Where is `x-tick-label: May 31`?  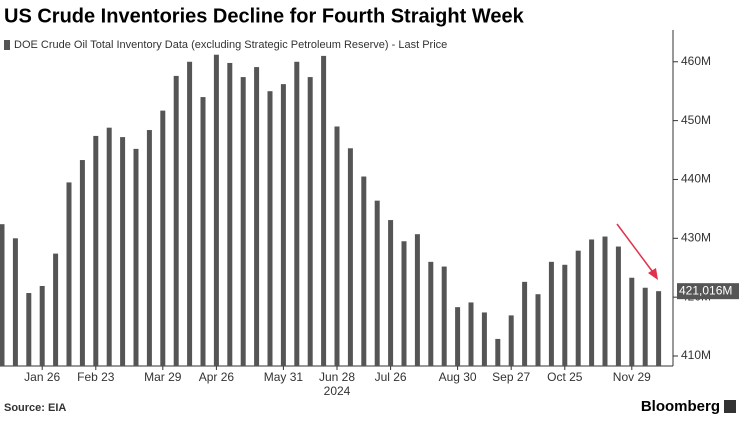
x-tick-label: May 31 is located at coordinates (284, 377).